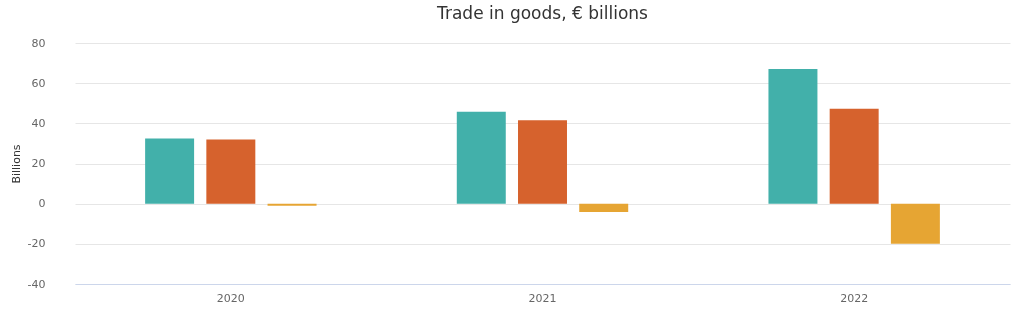 The width and height of the screenshot is (1024, 320). I want to click on y-tick-label: -40, so click(36, 284).